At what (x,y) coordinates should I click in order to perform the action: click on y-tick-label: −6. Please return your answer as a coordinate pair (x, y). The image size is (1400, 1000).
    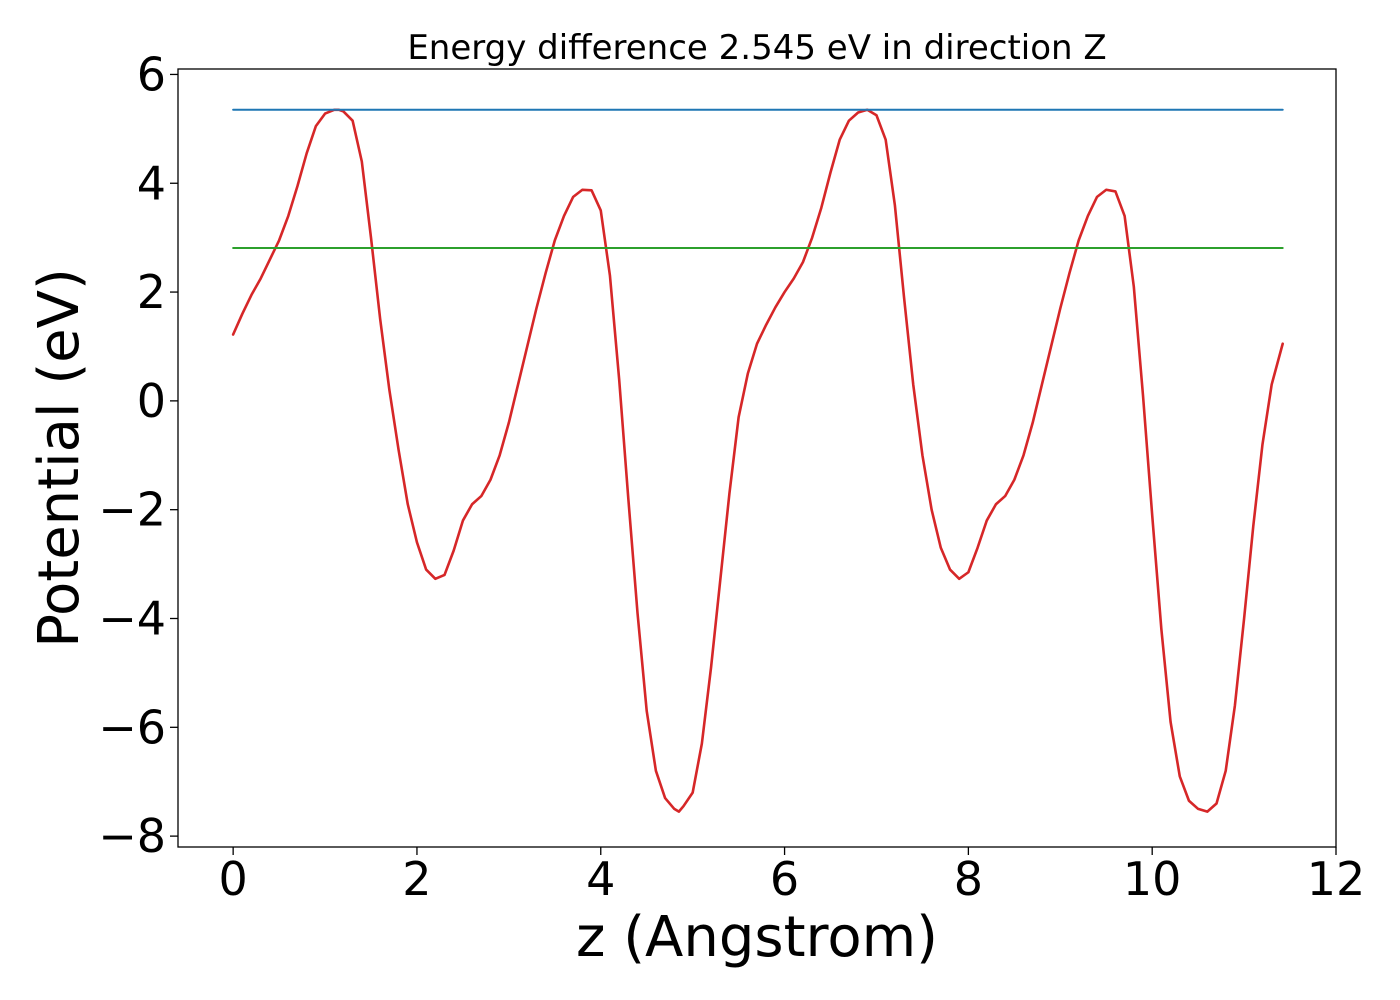
    Looking at the image, I should click on (132, 727).